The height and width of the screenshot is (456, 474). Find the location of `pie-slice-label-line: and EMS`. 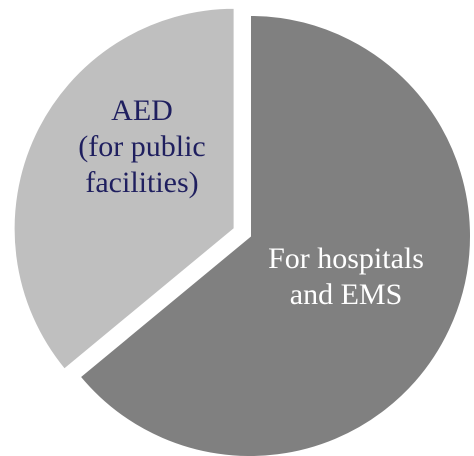

pie-slice-label-line: and EMS is located at coordinates (346, 294).